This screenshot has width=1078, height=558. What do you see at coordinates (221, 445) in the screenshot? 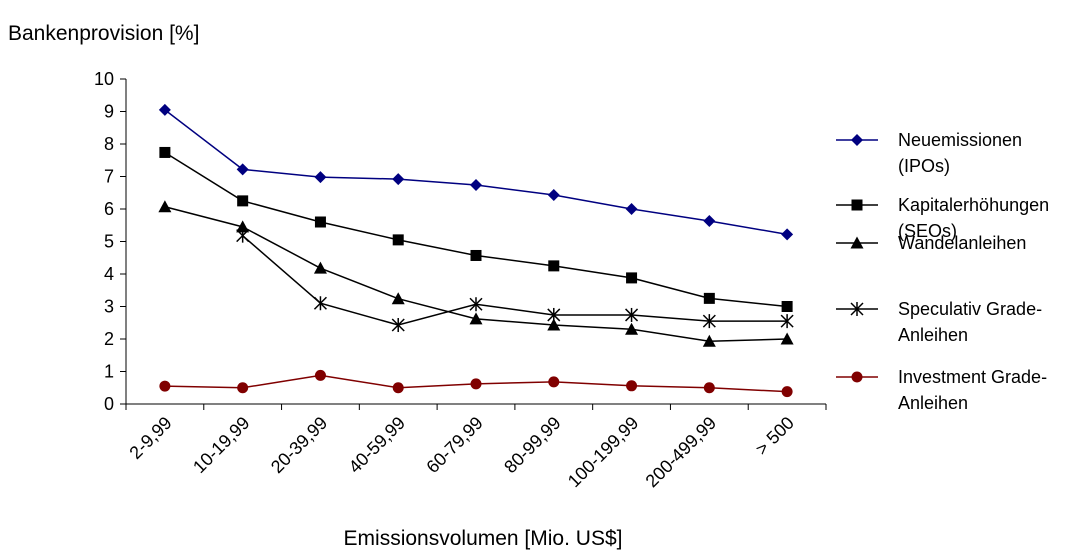
I see `x-tick-label: 10-19,99` at bounding box center [221, 445].